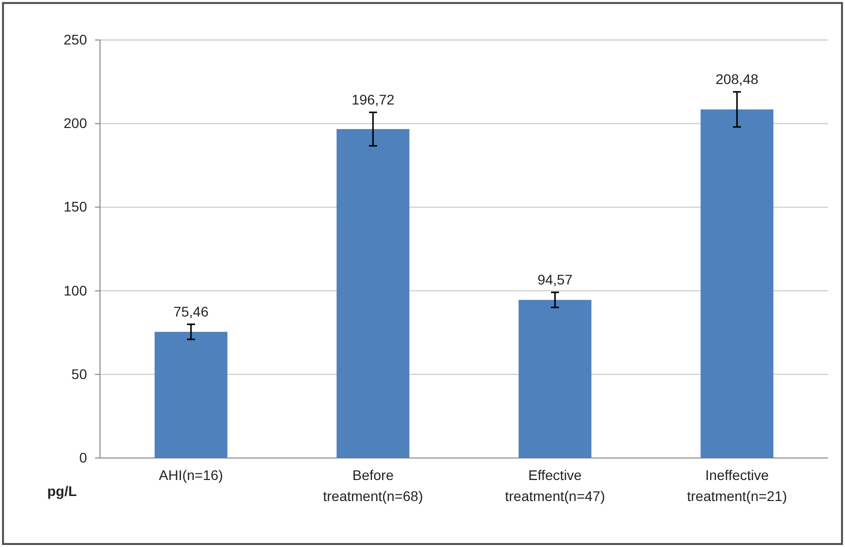 This screenshot has width=845, height=547. Describe the element at coordinates (555, 279) in the screenshot. I see `data-label: 94,57` at that location.